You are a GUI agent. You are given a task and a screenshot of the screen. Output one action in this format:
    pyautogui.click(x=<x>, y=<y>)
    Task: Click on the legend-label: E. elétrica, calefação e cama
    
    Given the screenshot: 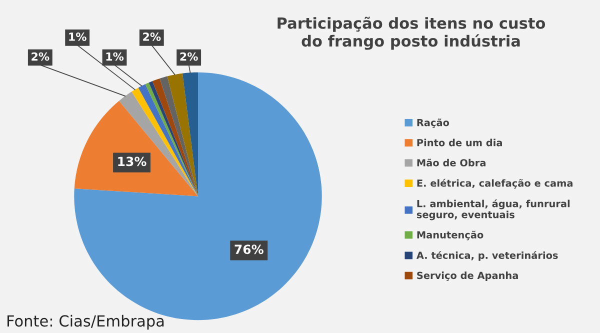 What is the action you would take?
    pyautogui.click(x=494, y=183)
    